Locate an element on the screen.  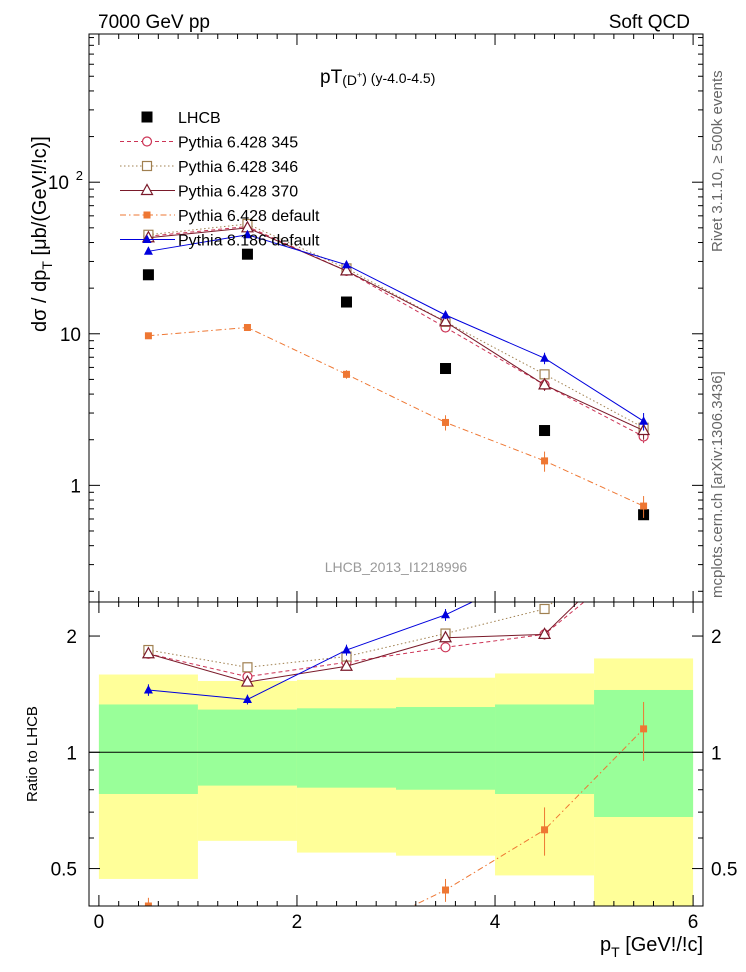
main-y-tick-labels: 1 10 10 2 is located at coordinates (65, 332).